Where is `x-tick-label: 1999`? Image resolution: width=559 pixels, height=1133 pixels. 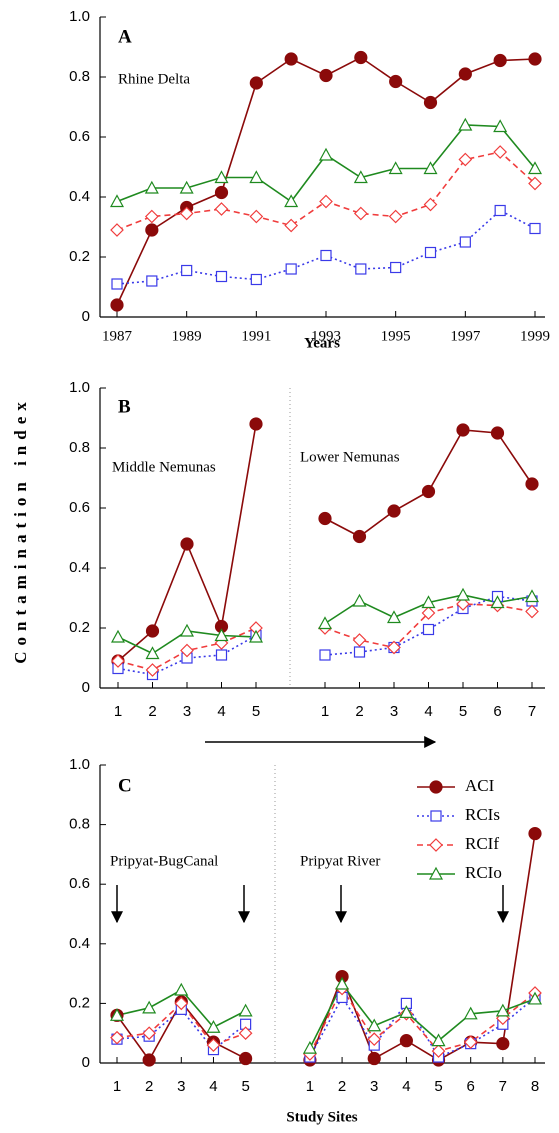 x-tick-label: 1999 is located at coordinates (535, 336).